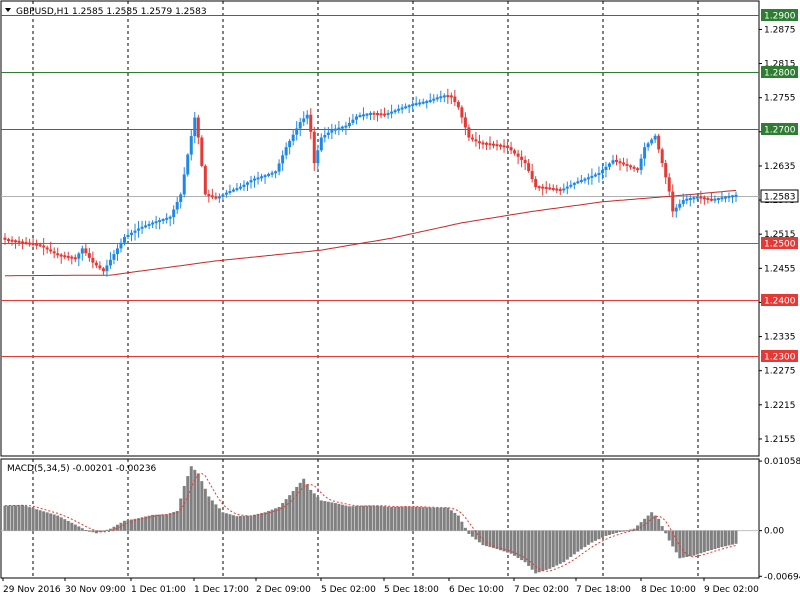 The image size is (800, 604). Describe the element at coordinates (779, 356) in the screenshot. I see `level-tag` at that location.